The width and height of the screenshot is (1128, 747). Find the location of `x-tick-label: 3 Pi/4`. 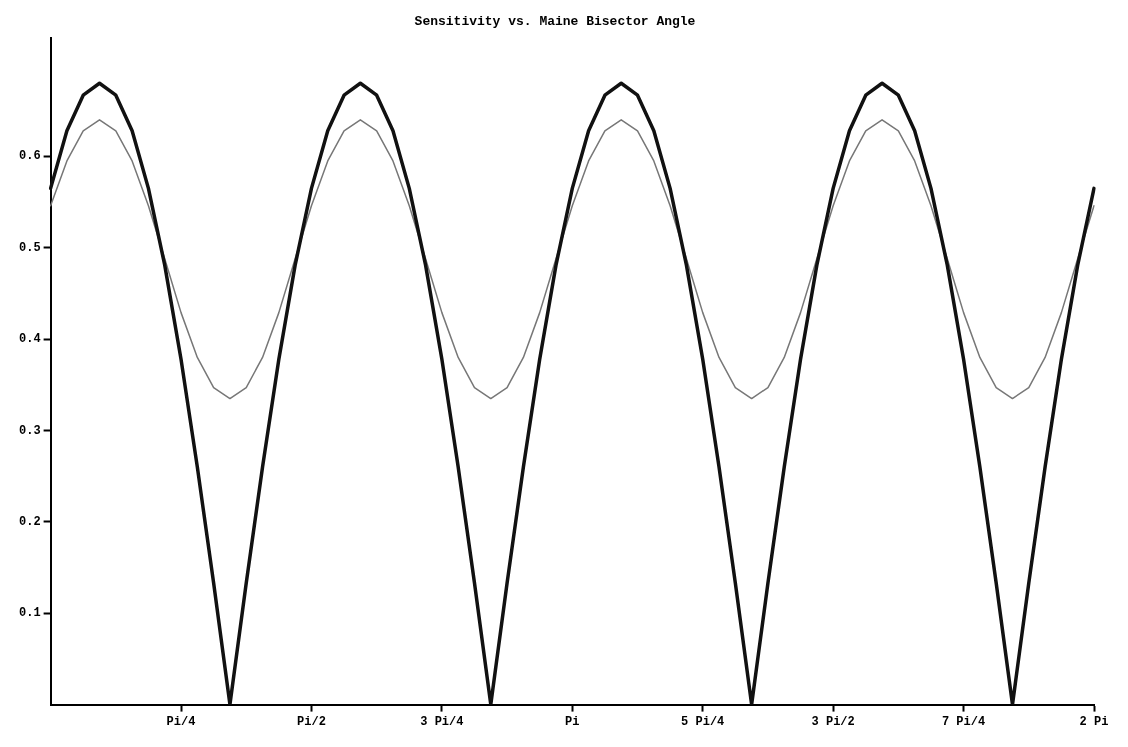

x-tick-label: 3 Pi/4 is located at coordinates (442, 721).